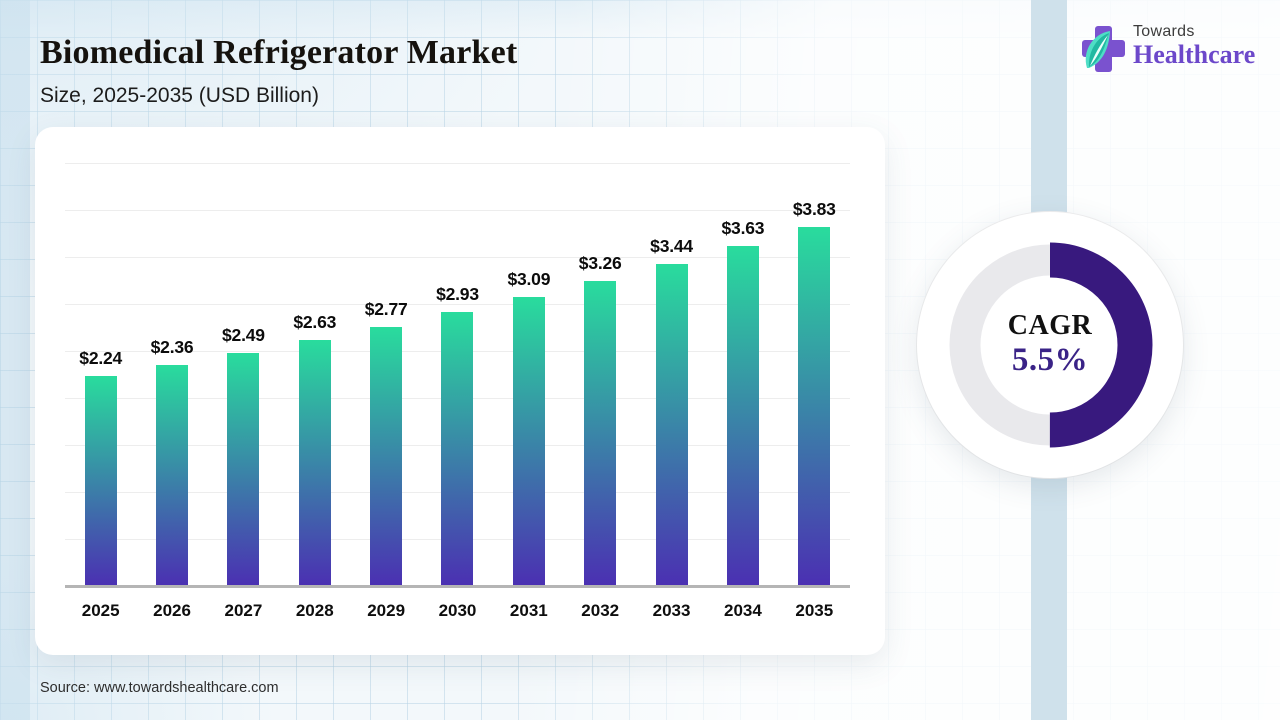  What do you see at coordinates (101, 358) in the screenshot?
I see `bar-value-label: $2.24` at bounding box center [101, 358].